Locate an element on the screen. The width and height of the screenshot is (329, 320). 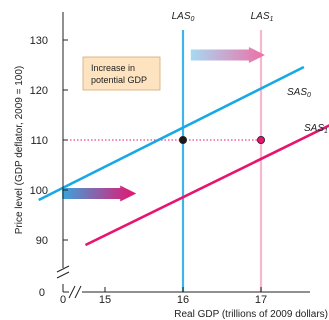
x-axis-break-icon is located at coordinates (75, 292).